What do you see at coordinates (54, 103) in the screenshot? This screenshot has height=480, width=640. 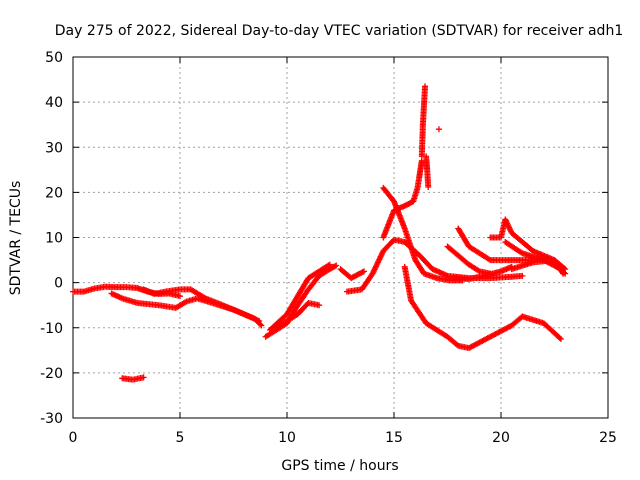 I see `y-tick-label: 40` at bounding box center [54, 103].